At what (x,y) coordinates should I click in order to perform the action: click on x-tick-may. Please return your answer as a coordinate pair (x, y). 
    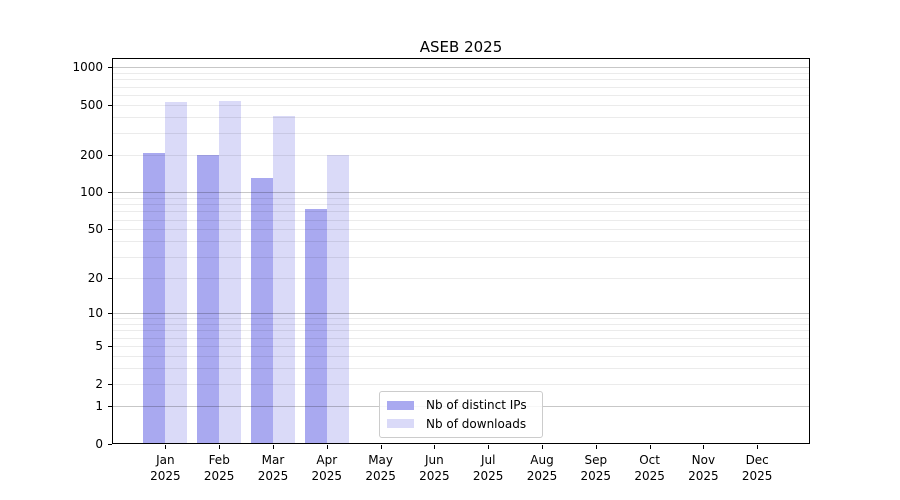
    Looking at the image, I should click on (381, 446).